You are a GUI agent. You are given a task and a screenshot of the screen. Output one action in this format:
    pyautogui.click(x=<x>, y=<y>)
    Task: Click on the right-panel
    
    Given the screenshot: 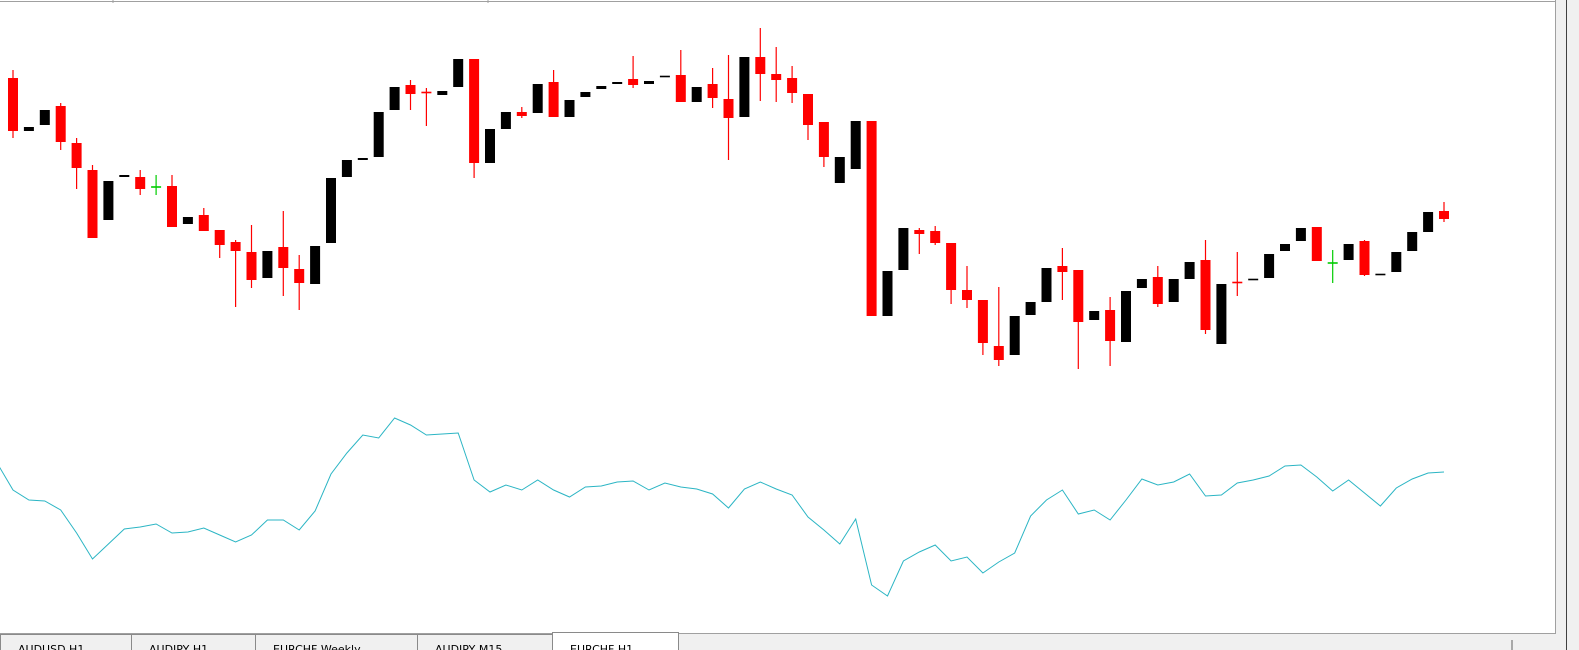 What is the action you would take?
    pyautogui.click(x=1567, y=325)
    